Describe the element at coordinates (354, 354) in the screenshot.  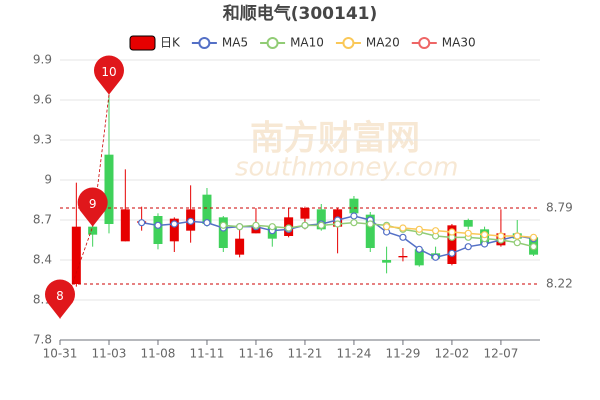
I see `x-tick-label: 11-24` at that location.